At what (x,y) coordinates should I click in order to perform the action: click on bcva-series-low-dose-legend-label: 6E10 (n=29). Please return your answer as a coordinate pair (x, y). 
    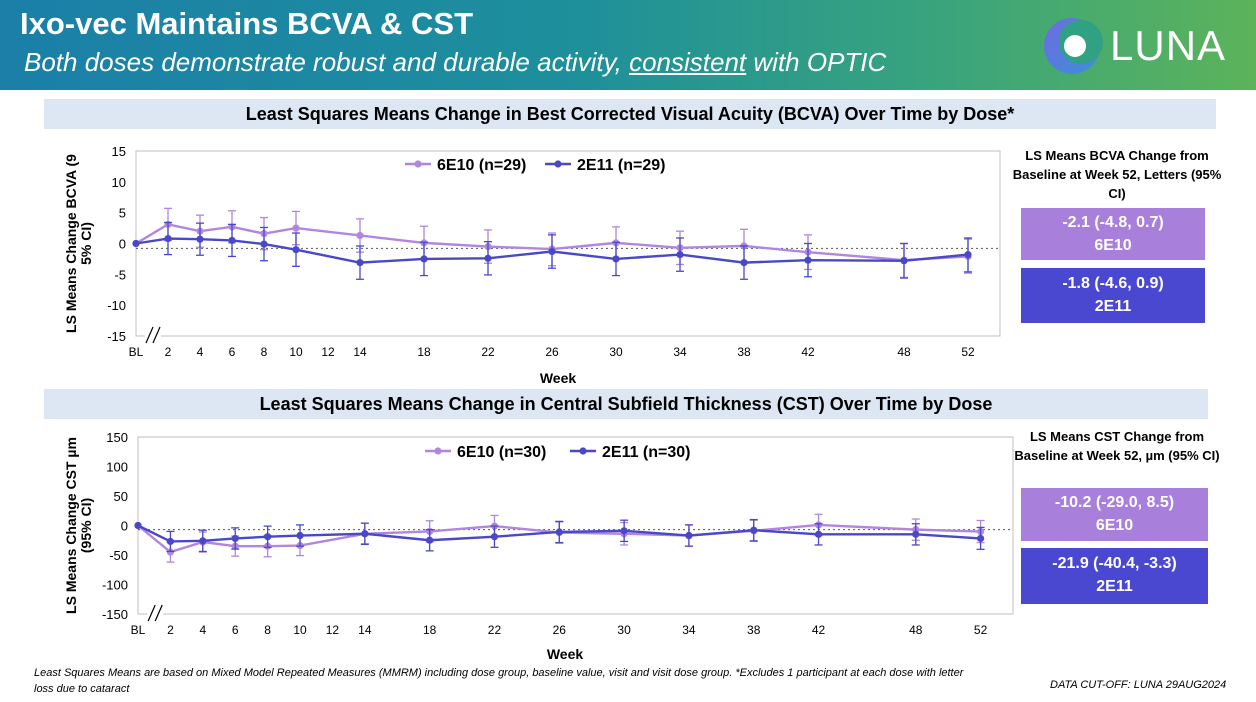
    Looking at the image, I should click on (481, 165).